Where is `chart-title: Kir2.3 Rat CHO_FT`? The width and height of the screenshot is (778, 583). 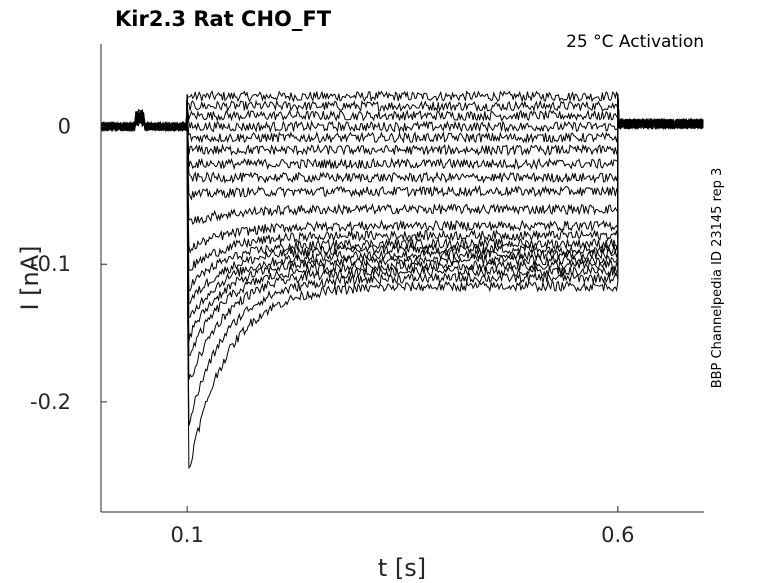
chart-title: Kir2.3 Rat CHO_FT is located at coordinates (223, 19).